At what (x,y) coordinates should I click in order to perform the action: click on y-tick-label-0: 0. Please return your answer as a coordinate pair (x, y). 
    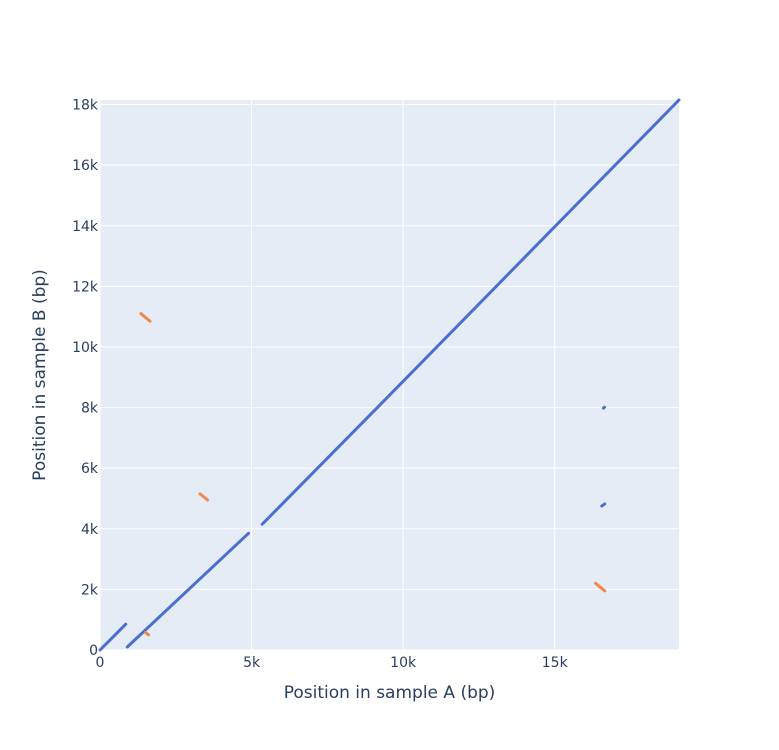
    Looking at the image, I should click on (93, 651).